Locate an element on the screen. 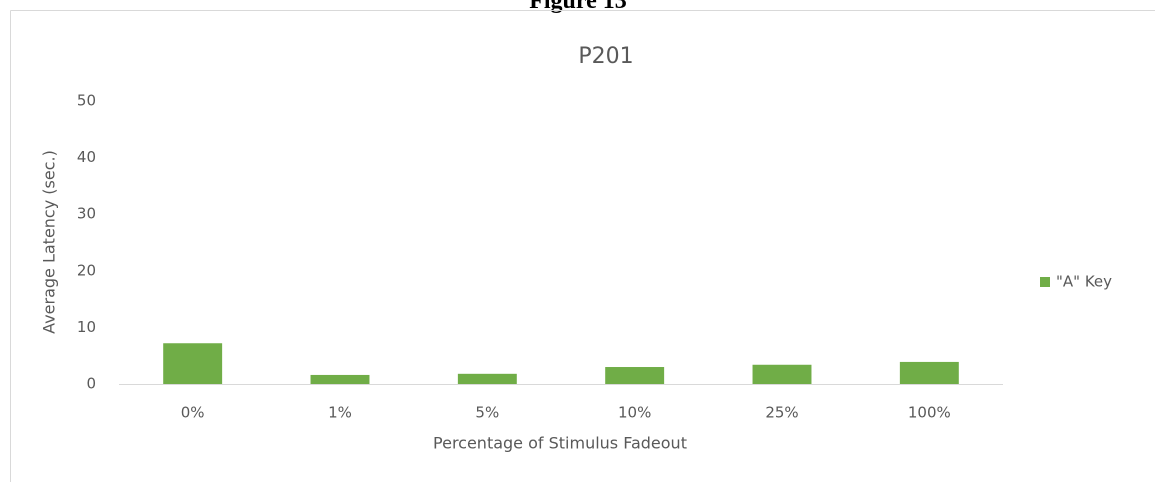 The height and width of the screenshot is (482, 1155). y-axis-title: Average Latency (sec.) is located at coordinates (49, 242).